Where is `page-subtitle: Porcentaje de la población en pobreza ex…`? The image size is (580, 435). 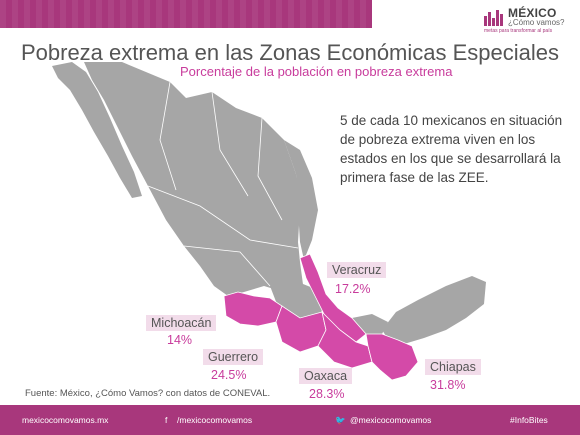
page-subtitle: Porcentaje de la población en pobreza ex… is located at coordinates (316, 71).